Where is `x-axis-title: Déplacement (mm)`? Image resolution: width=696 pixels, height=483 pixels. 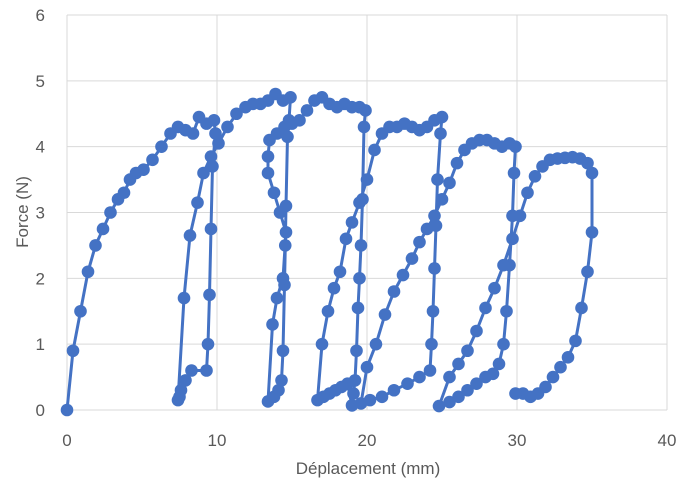 x-axis-title: Déplacement (mm) is located at coordinates (368, 468).